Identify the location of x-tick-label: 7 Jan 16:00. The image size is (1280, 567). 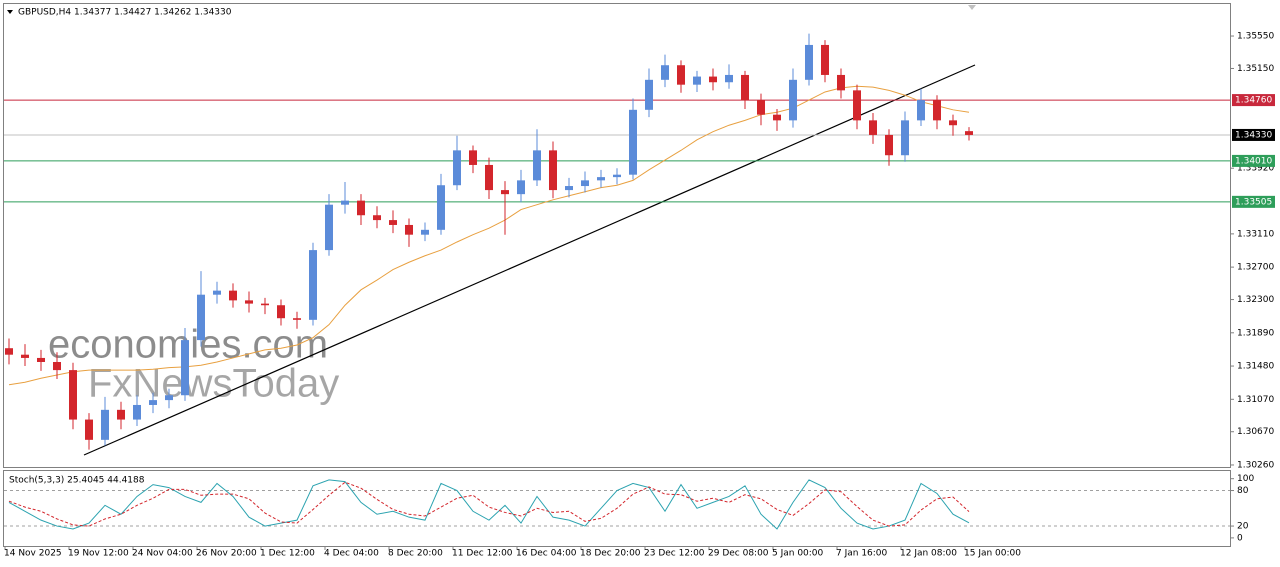
(862, 554).